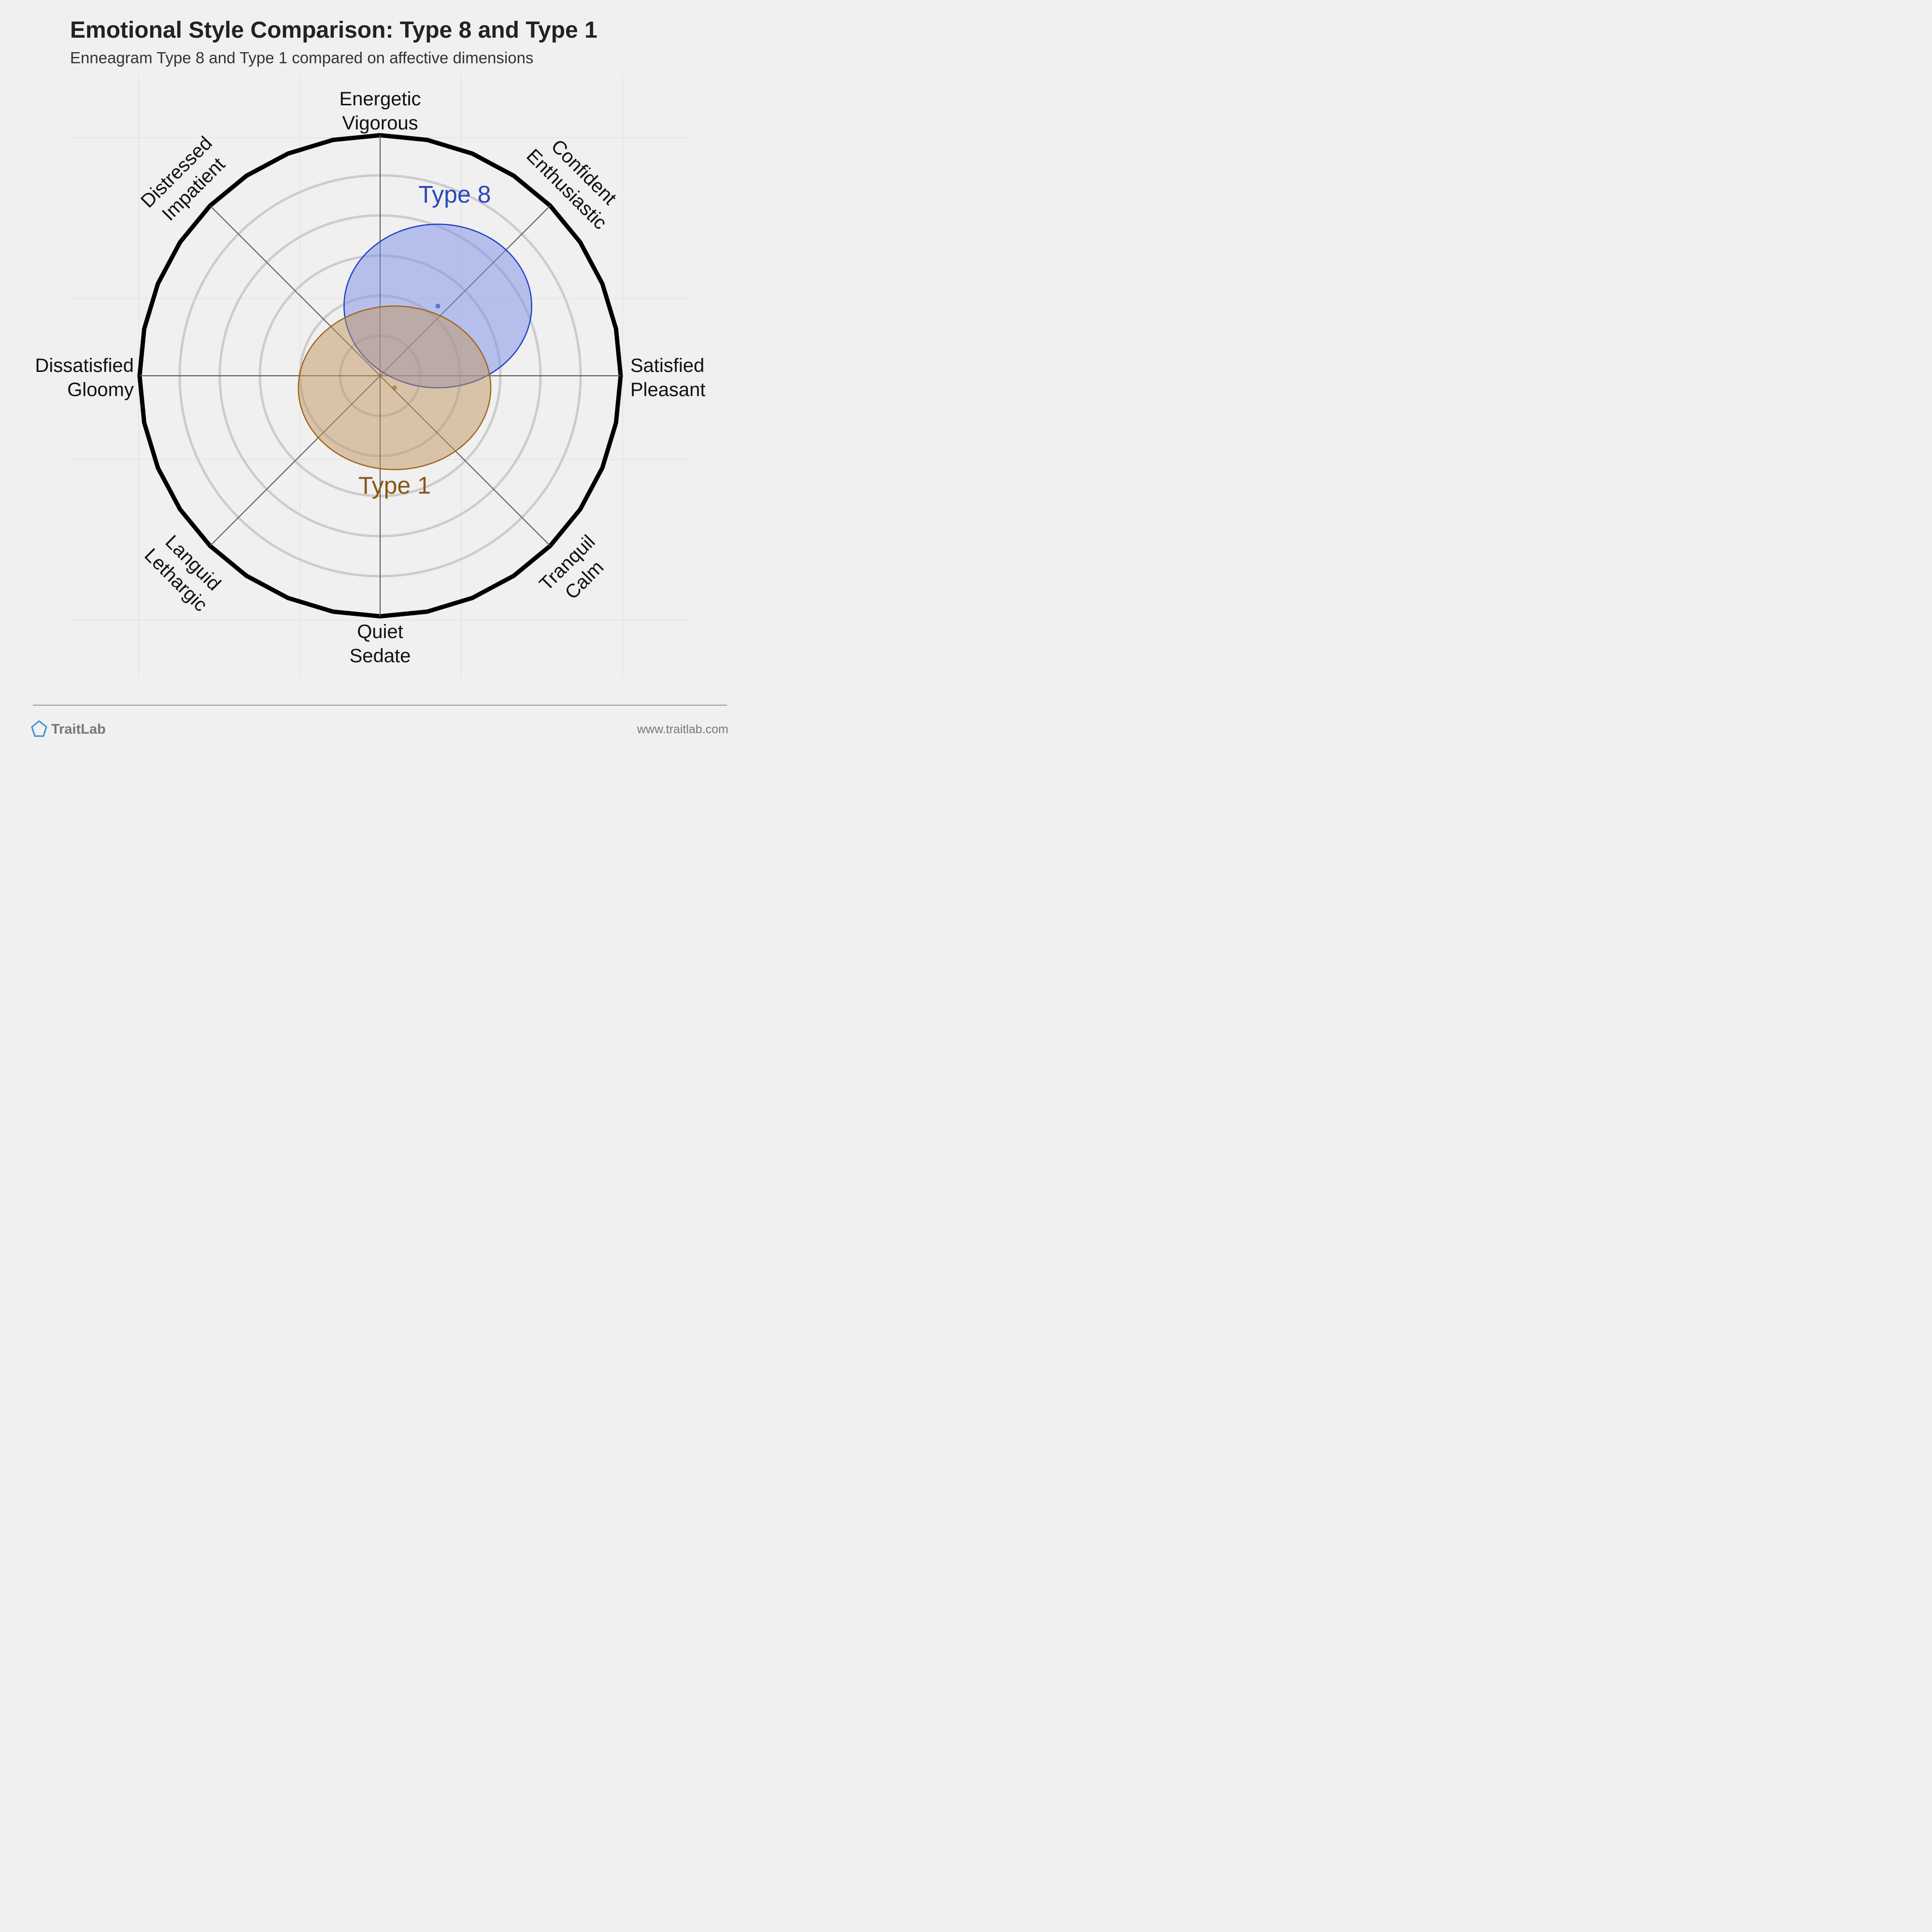 This screenshot has width=1932, height=1932. Describe the element at coordinates (84, 365) in the screenshot. I see `axis-label-text: Dissatisfied` at that location.